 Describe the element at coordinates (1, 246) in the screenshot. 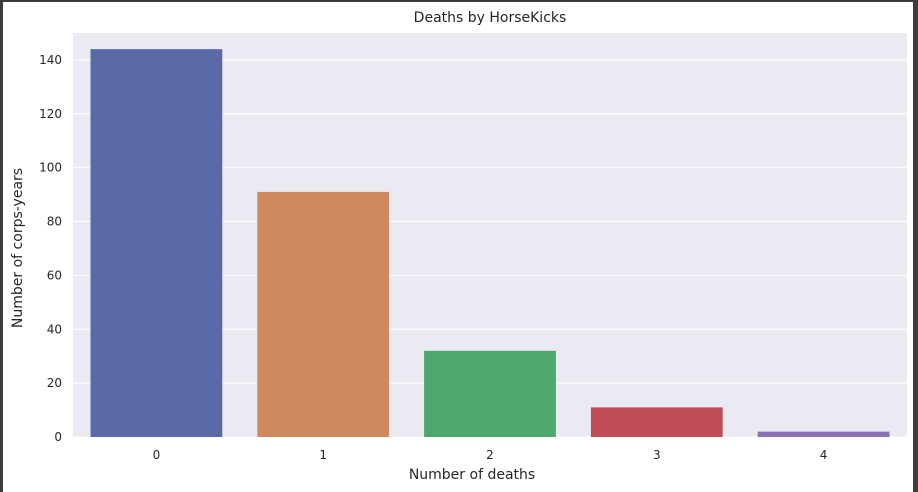

I see `window-frame-left` at that location.